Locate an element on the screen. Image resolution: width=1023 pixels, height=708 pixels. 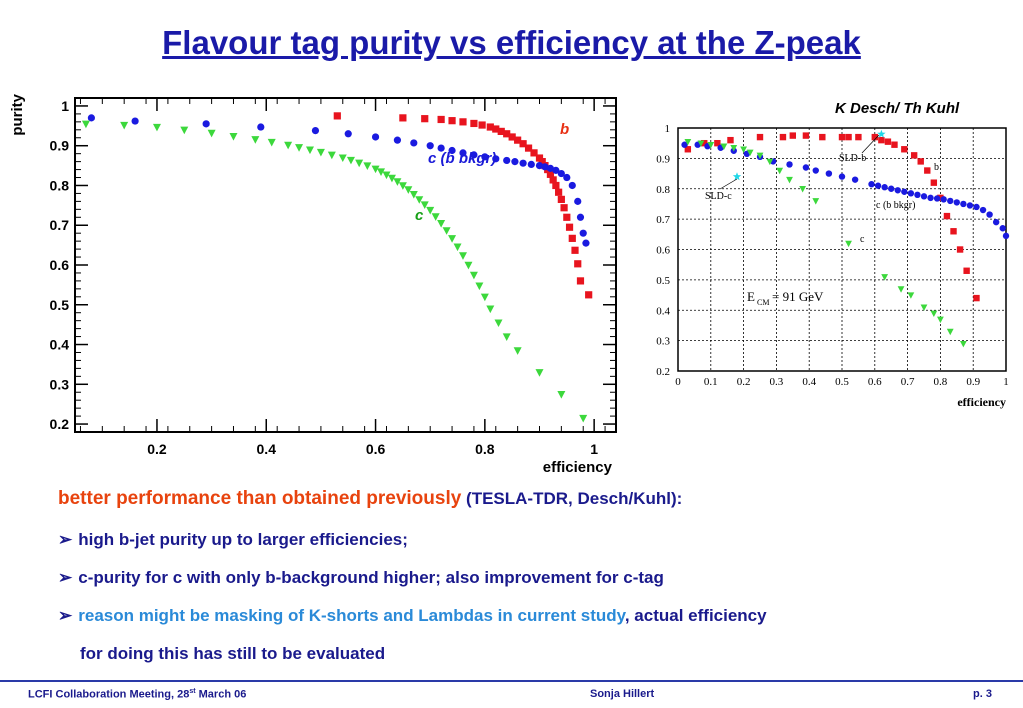
x-tick-label: 0.2 is located at coordinates (744, 382).